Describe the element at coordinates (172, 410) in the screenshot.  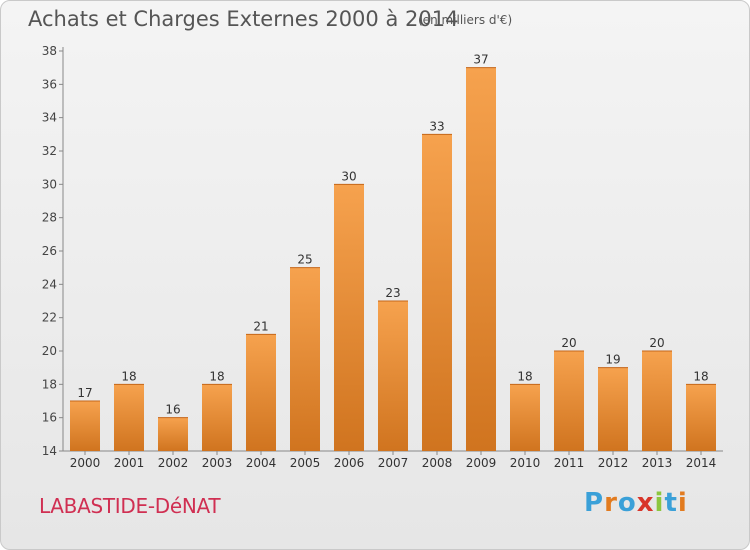
I see `bar-value-label: 16` at that location.